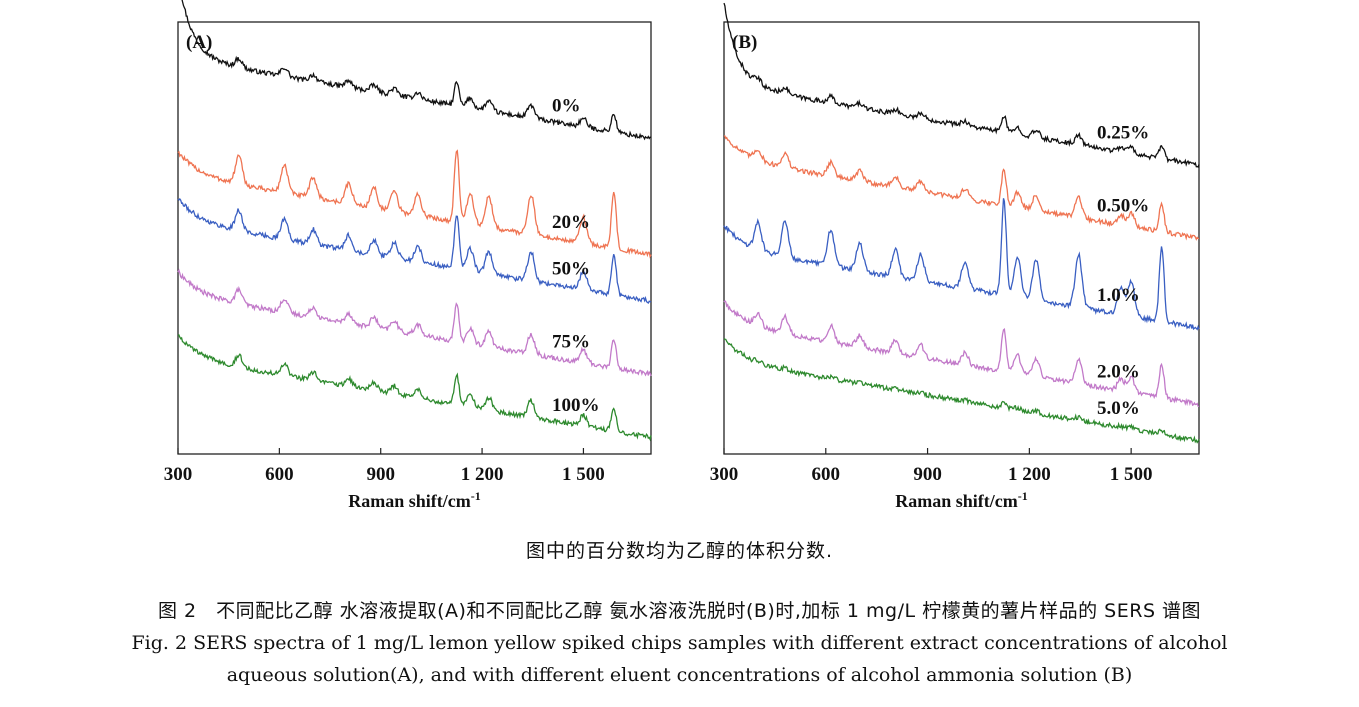 The height and width of the screenshot is (707, 1359). Describe the element at coordinates (1118, 408) in the screenshot. I see `series-label: 5.0%` at that location.